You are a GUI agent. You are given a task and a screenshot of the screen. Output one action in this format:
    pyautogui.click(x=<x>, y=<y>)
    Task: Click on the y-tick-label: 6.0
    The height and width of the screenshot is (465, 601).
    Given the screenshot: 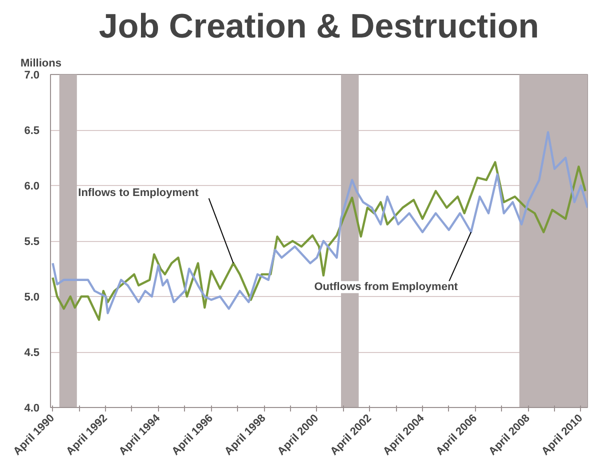 What is the action you would take?
    pyautogui.click(x=32, y=186)
    